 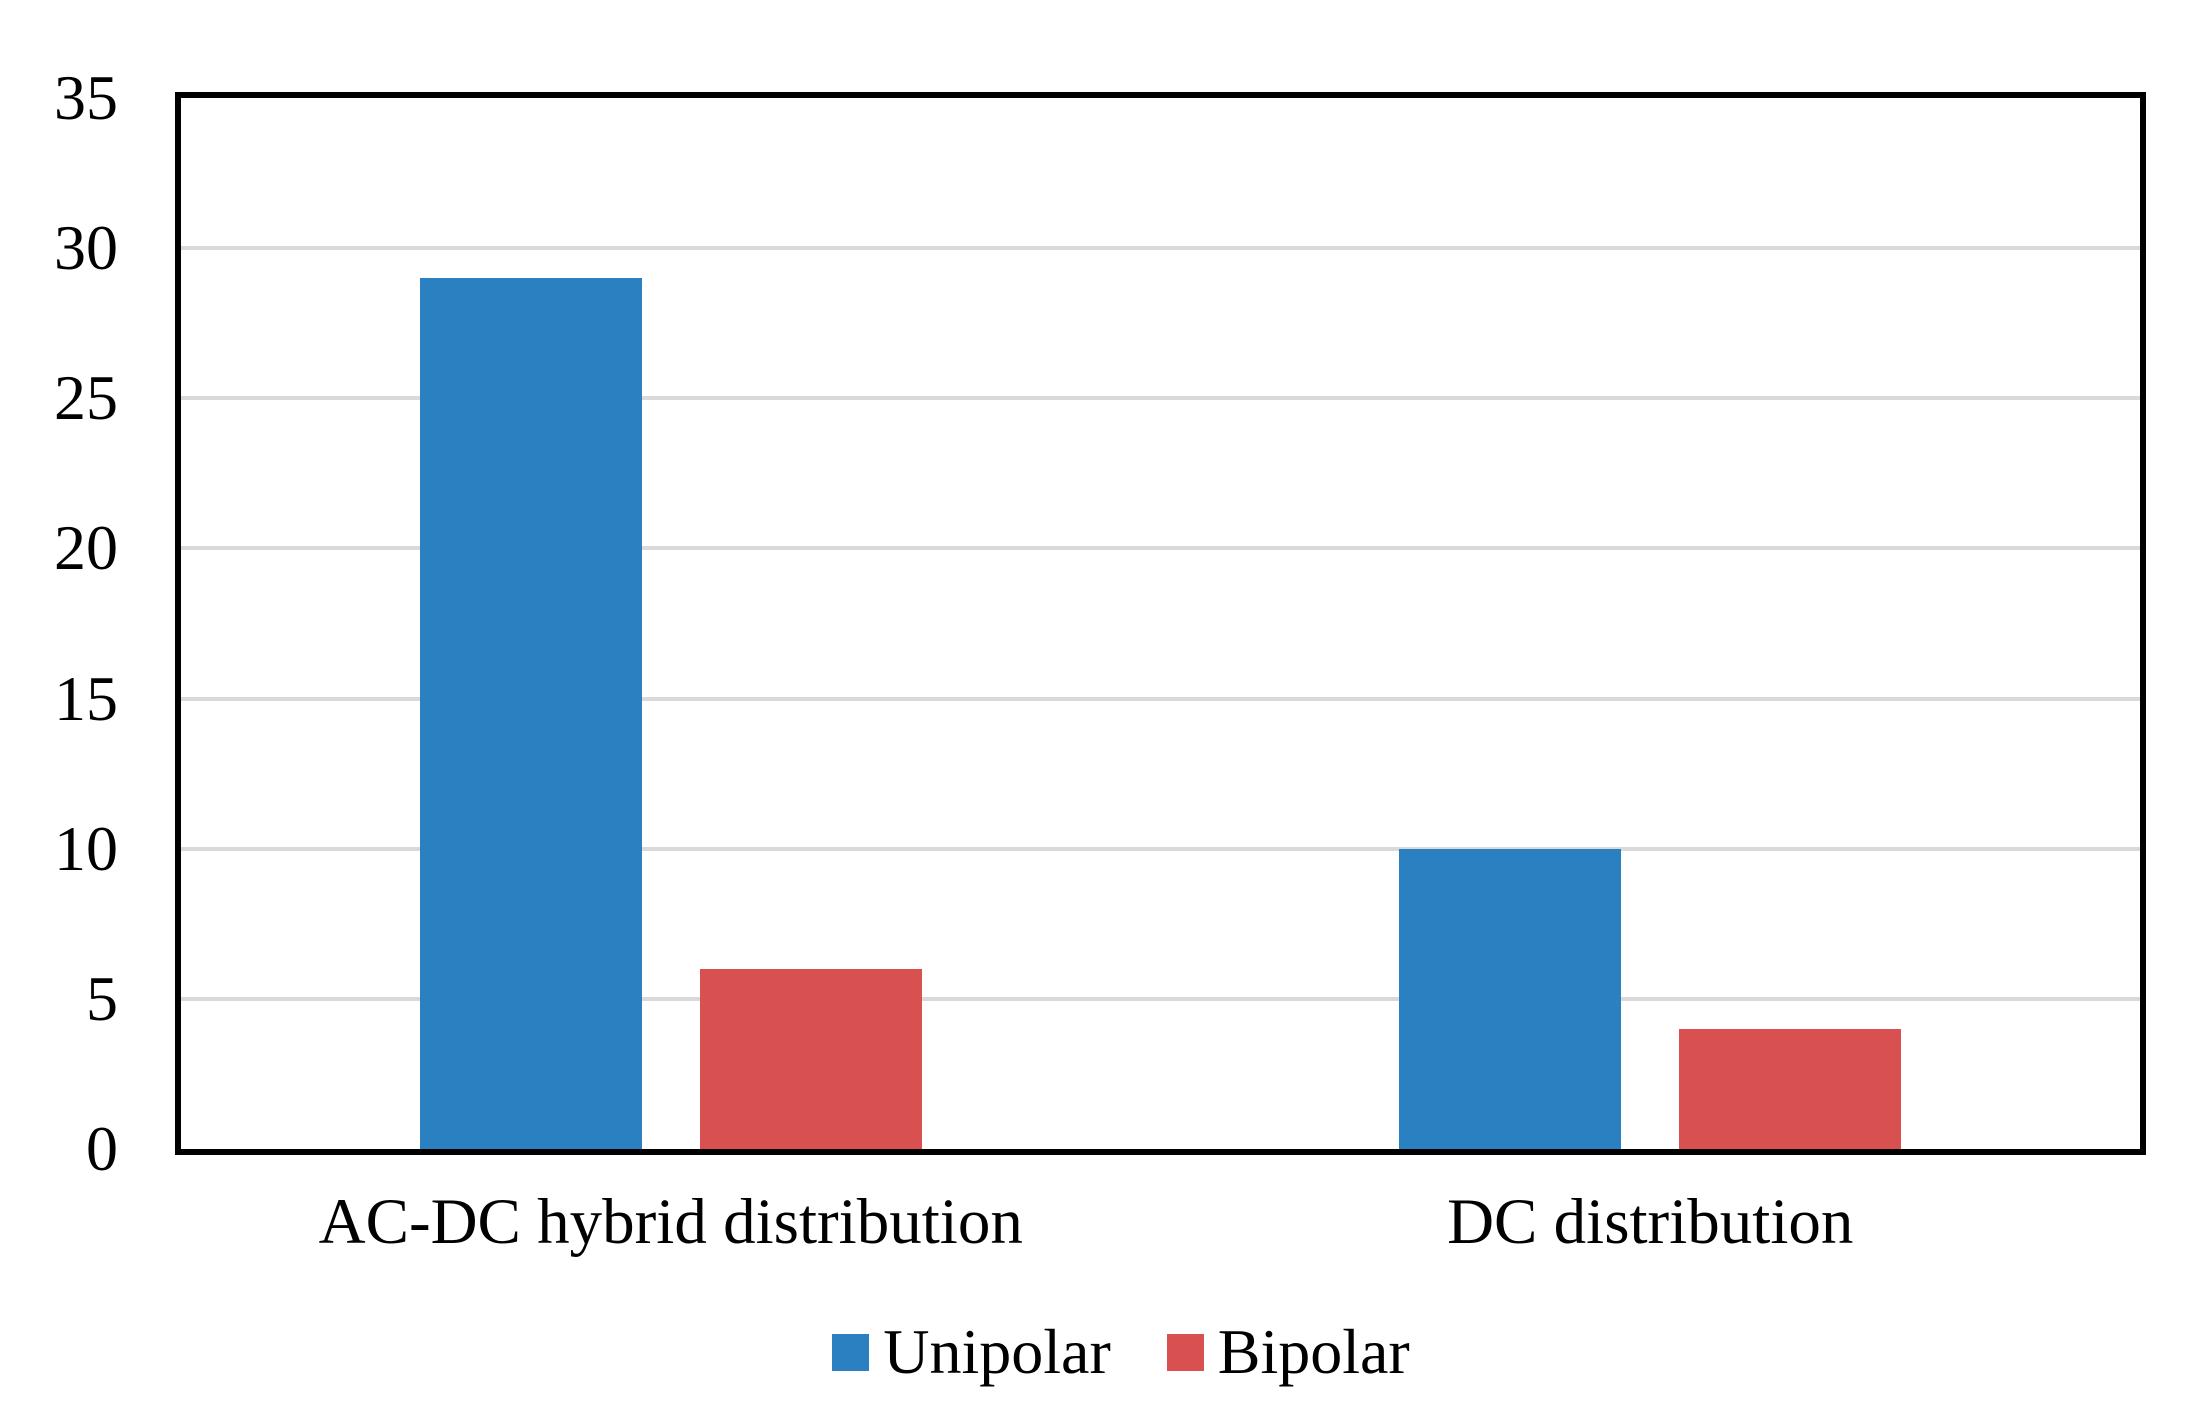 I want to click on y-tick-label-5: 5, so click(x=102, y=998).